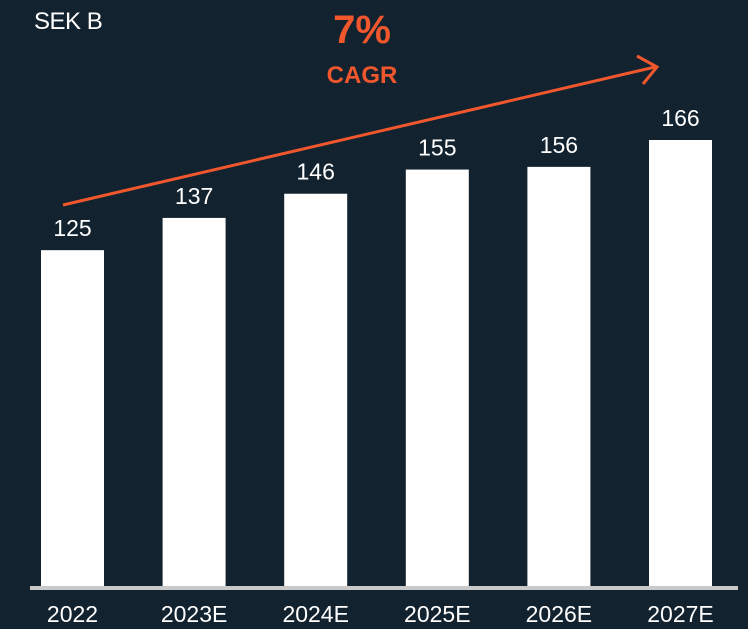 This screenshot has height=629, width=748. I want to click on value-label-2024e: 146, so click(316, 172).